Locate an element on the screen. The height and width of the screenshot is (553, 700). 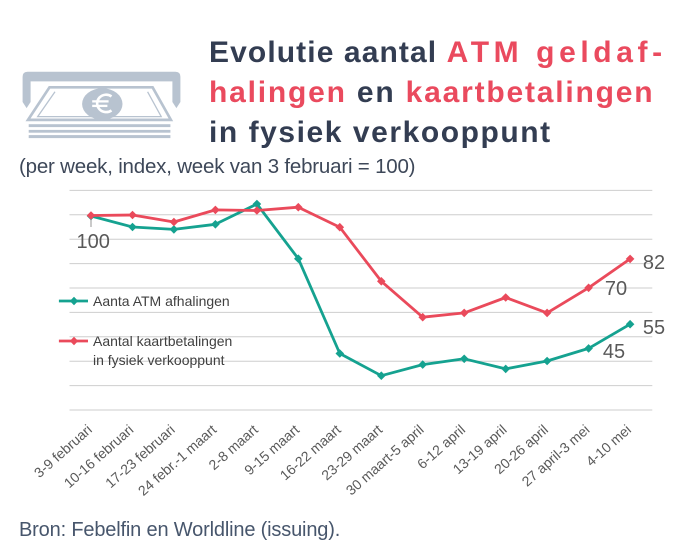
svg-text: 82 is located at coordinates (654, 263).